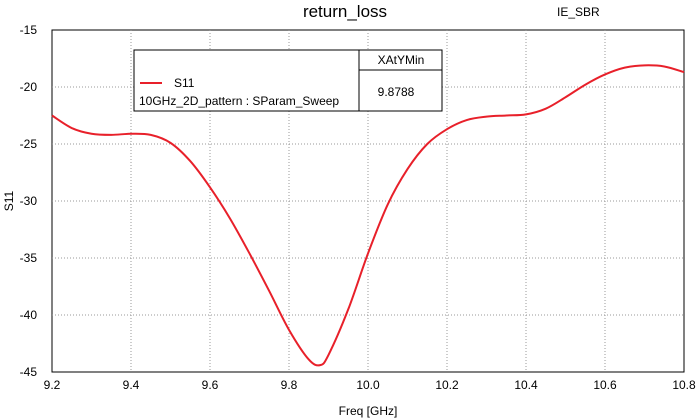  Describe the element at coordinates (210, 385) in the screenshot. I see `x-tick-label: 9.6` at that location.